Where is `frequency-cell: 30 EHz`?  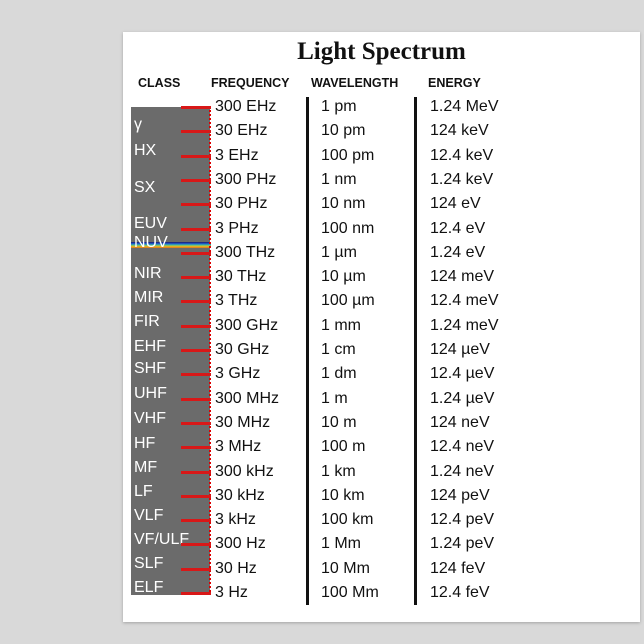 frequency-cell: 30 EHz is located at coordinates (241, 131).